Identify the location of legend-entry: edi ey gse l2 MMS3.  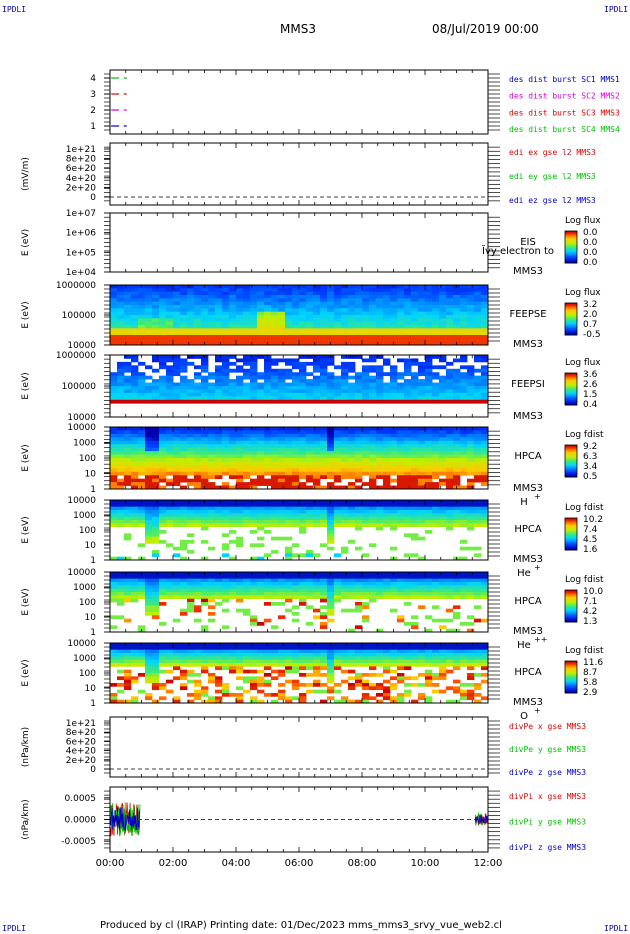
(552, 176).